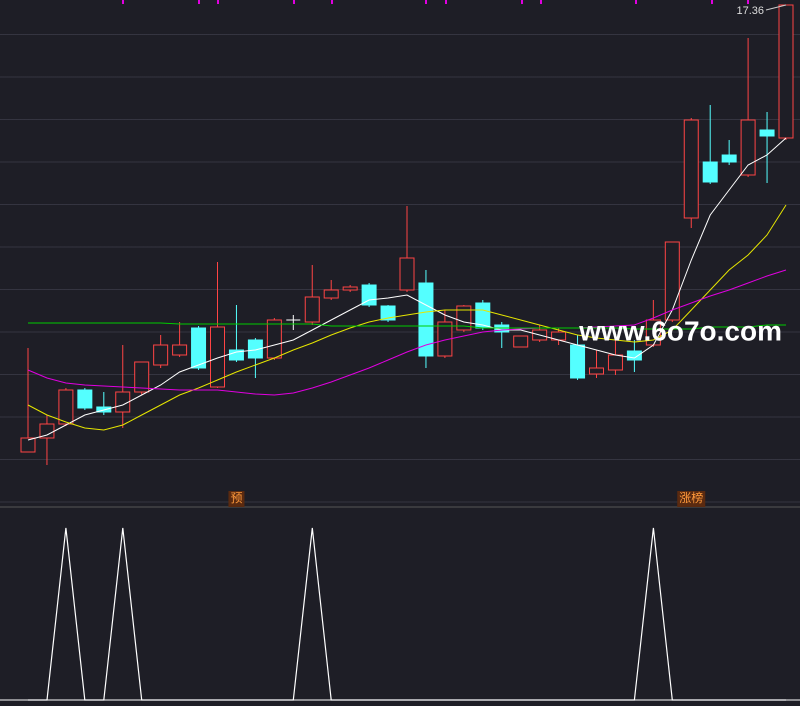 The image size is (800, 706). Describe the element at coordinates (750, 11) in the screenshot. I see `max-label: 17.36` at that location.